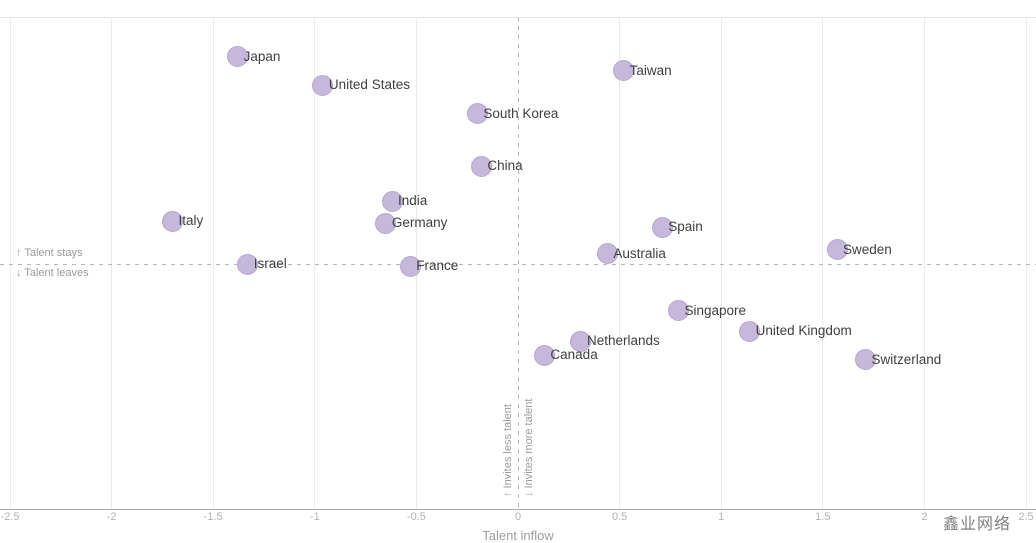  I want to click on point-label-italy: Italy, so click(191, 221).